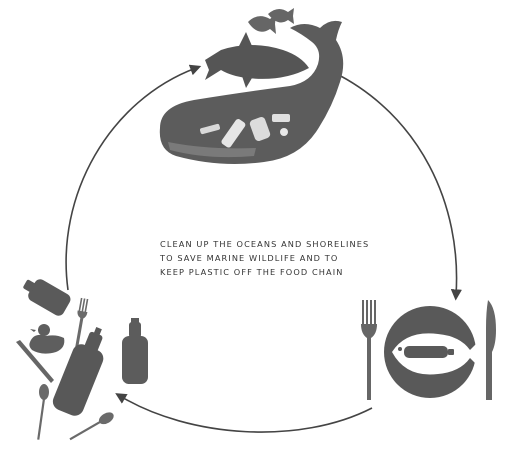 This screenshot has width=515, height=470. I want to click on whale-icon, so click(251, 92).